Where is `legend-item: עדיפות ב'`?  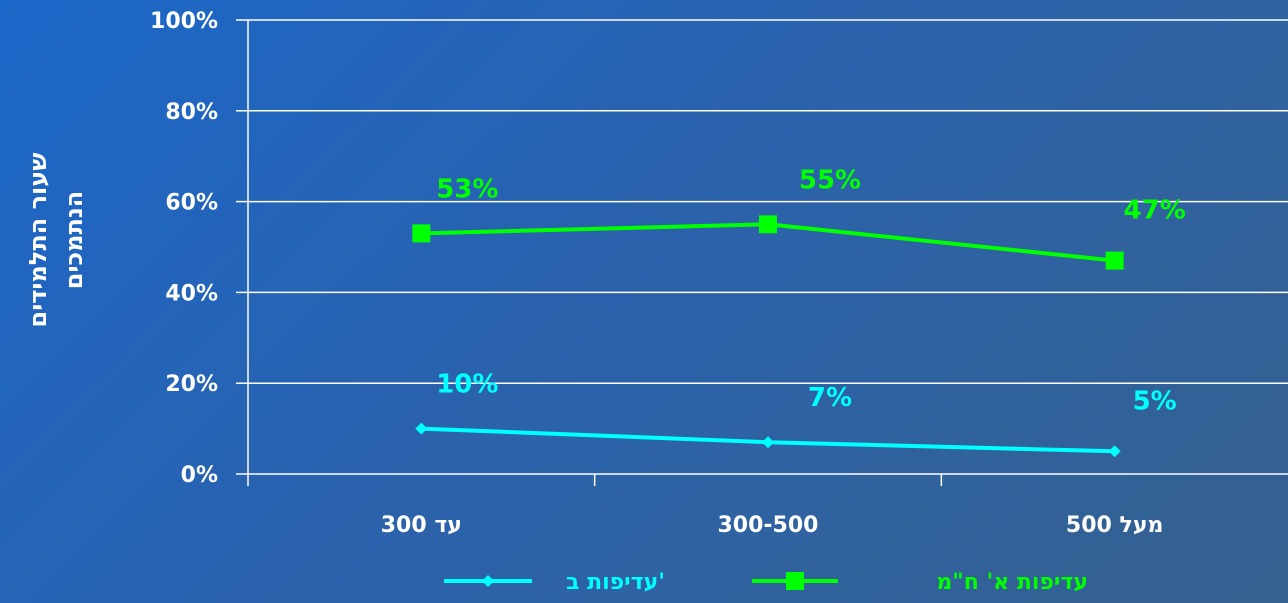 legend-item: עדיפות ב' is located at coordinates (554, 582).